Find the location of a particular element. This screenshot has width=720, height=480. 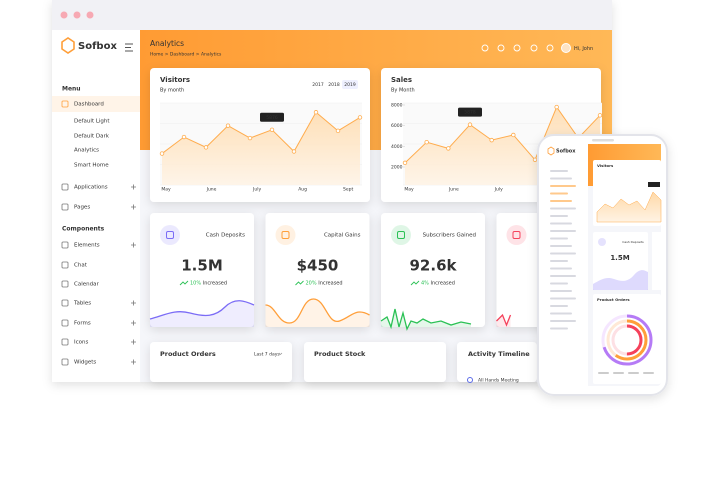

menu-item: Icons is located at coordinates (81, 343).